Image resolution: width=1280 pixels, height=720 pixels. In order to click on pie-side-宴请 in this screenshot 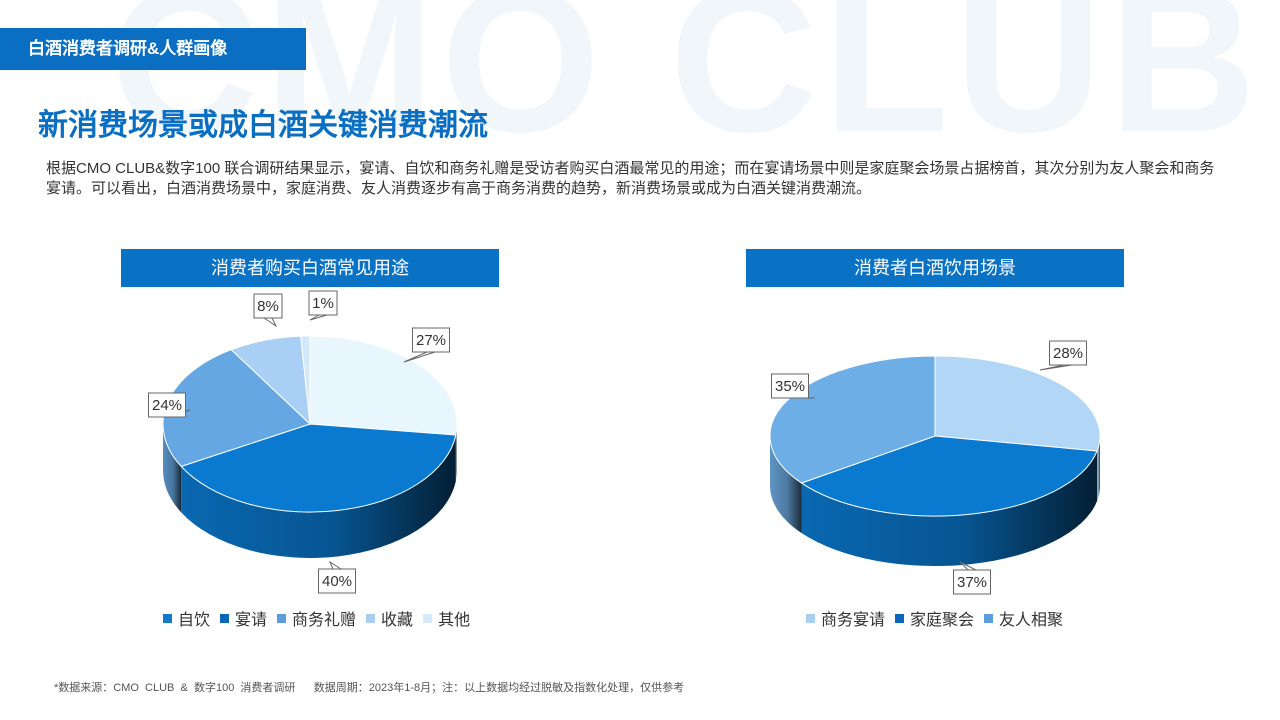, I will do `click(318, 496)`.